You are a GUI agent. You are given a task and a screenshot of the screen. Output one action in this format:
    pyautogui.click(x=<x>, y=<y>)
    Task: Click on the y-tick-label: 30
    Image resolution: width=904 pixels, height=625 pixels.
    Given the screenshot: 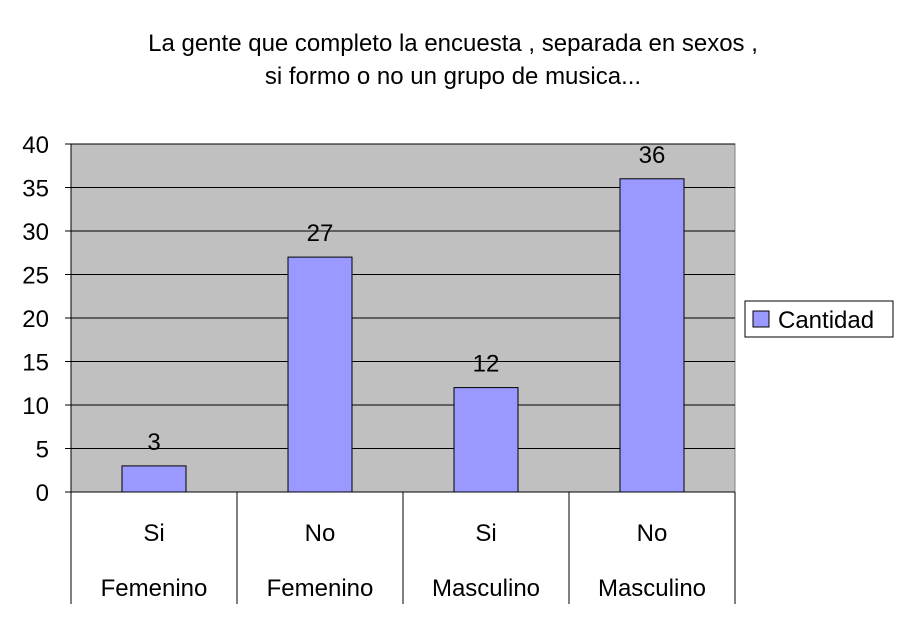 What is the action you would take?
    pyautogui.click(x=35, y=232)
    